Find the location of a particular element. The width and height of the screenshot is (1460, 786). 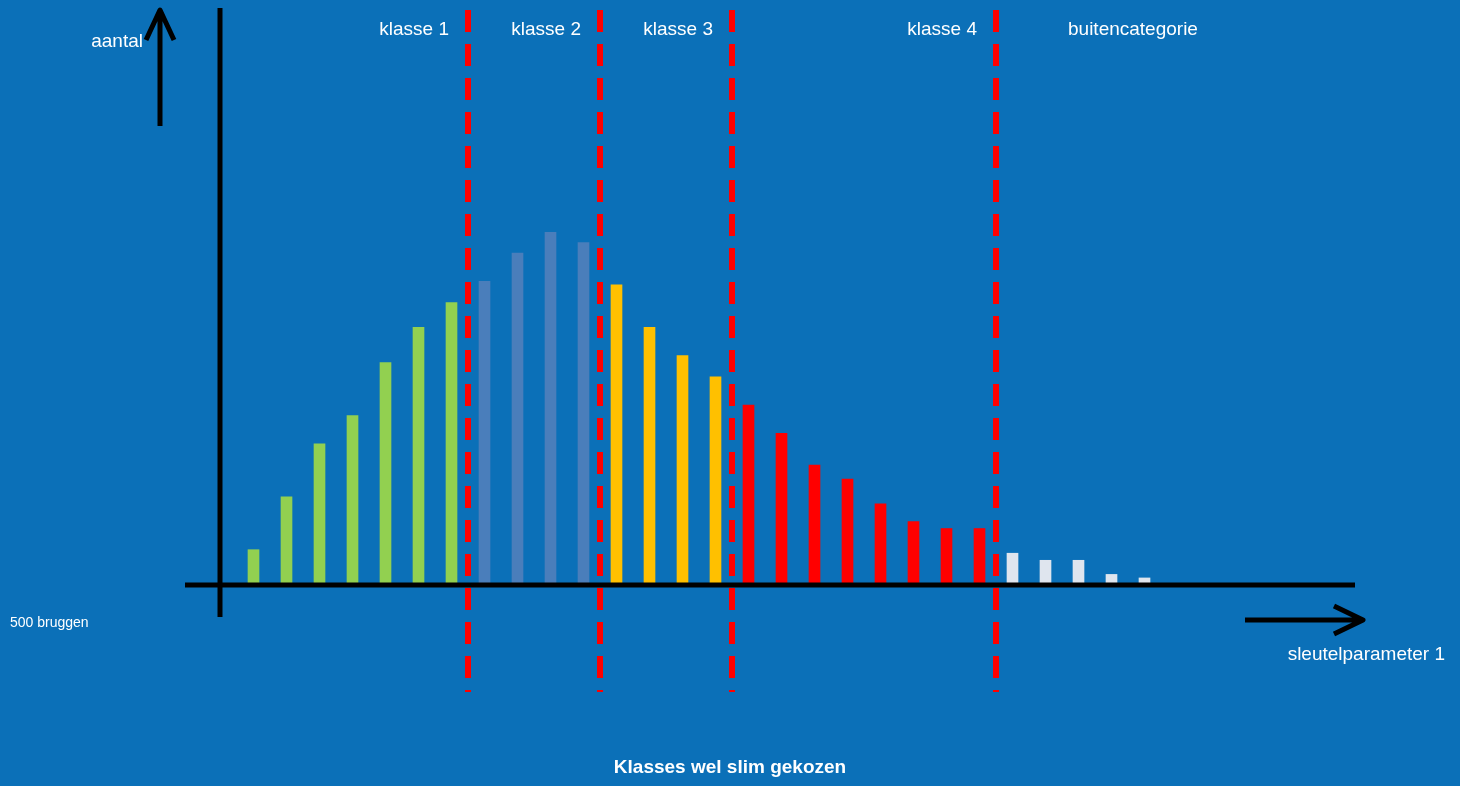

text: klasse 3 is located at coordinates (678, 29).